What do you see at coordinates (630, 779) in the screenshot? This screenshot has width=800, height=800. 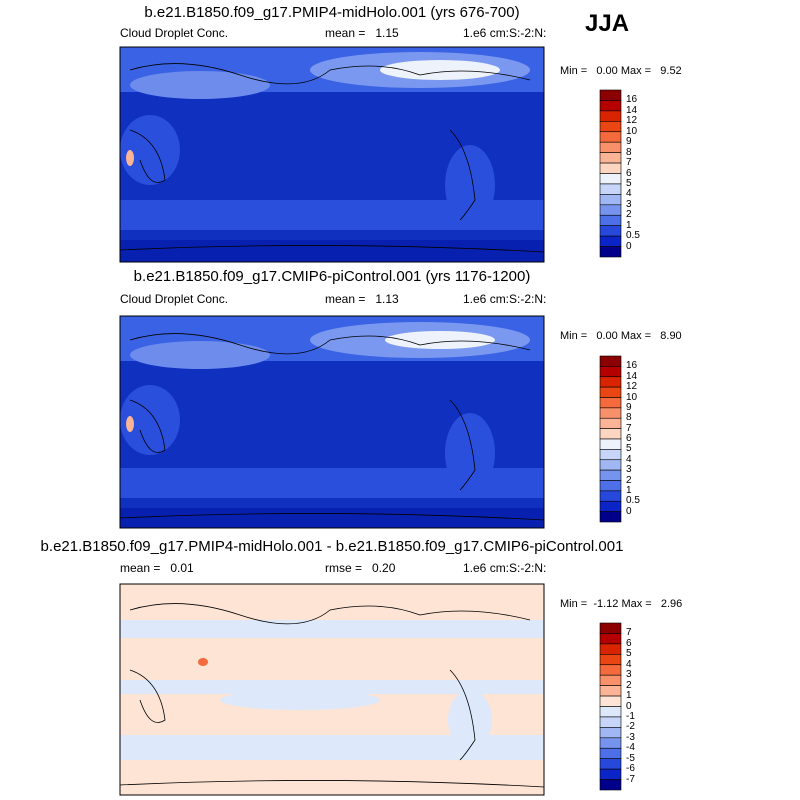 I see `colorbar-label: -7` at bounding box center [630, 779].